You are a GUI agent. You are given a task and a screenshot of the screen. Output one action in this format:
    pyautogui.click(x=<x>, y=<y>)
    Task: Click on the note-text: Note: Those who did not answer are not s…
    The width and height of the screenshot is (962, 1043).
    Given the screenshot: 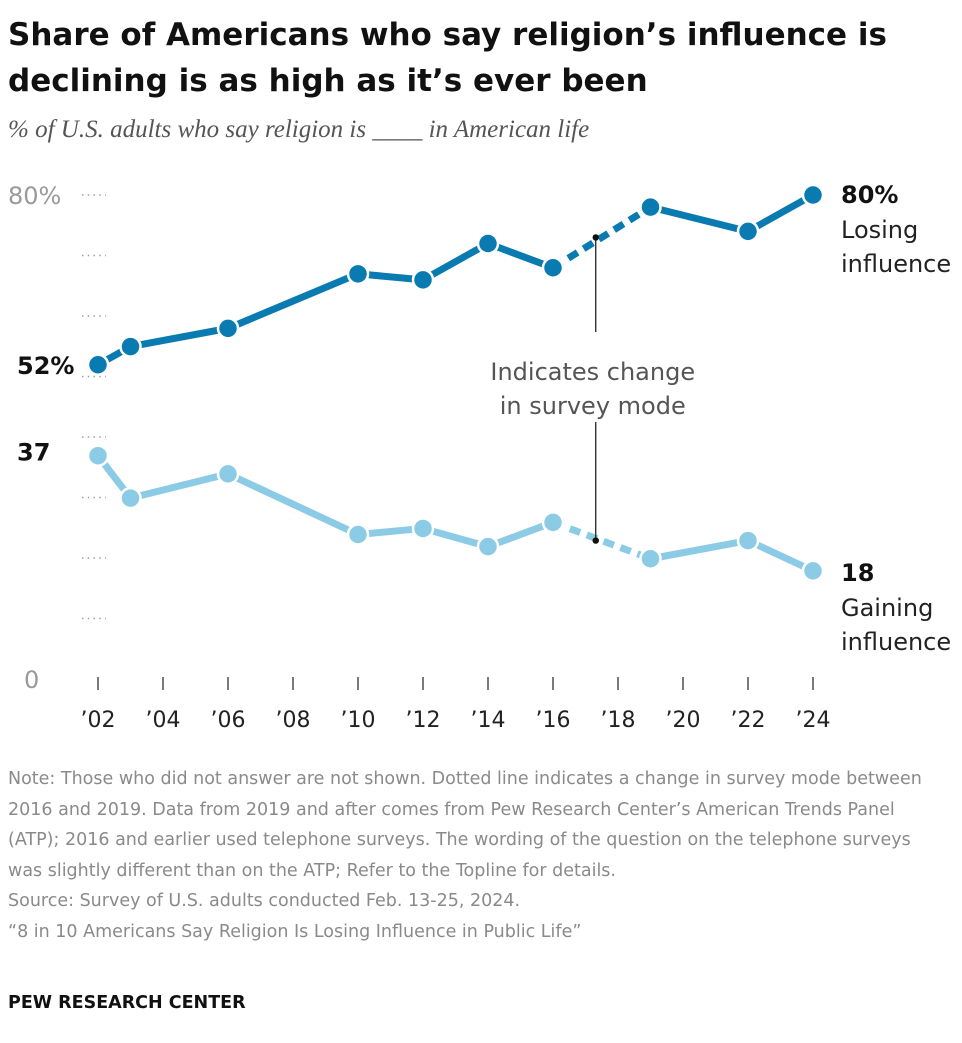 What is the action you would take?
    pyautogui.click(x=465, y=825)
    